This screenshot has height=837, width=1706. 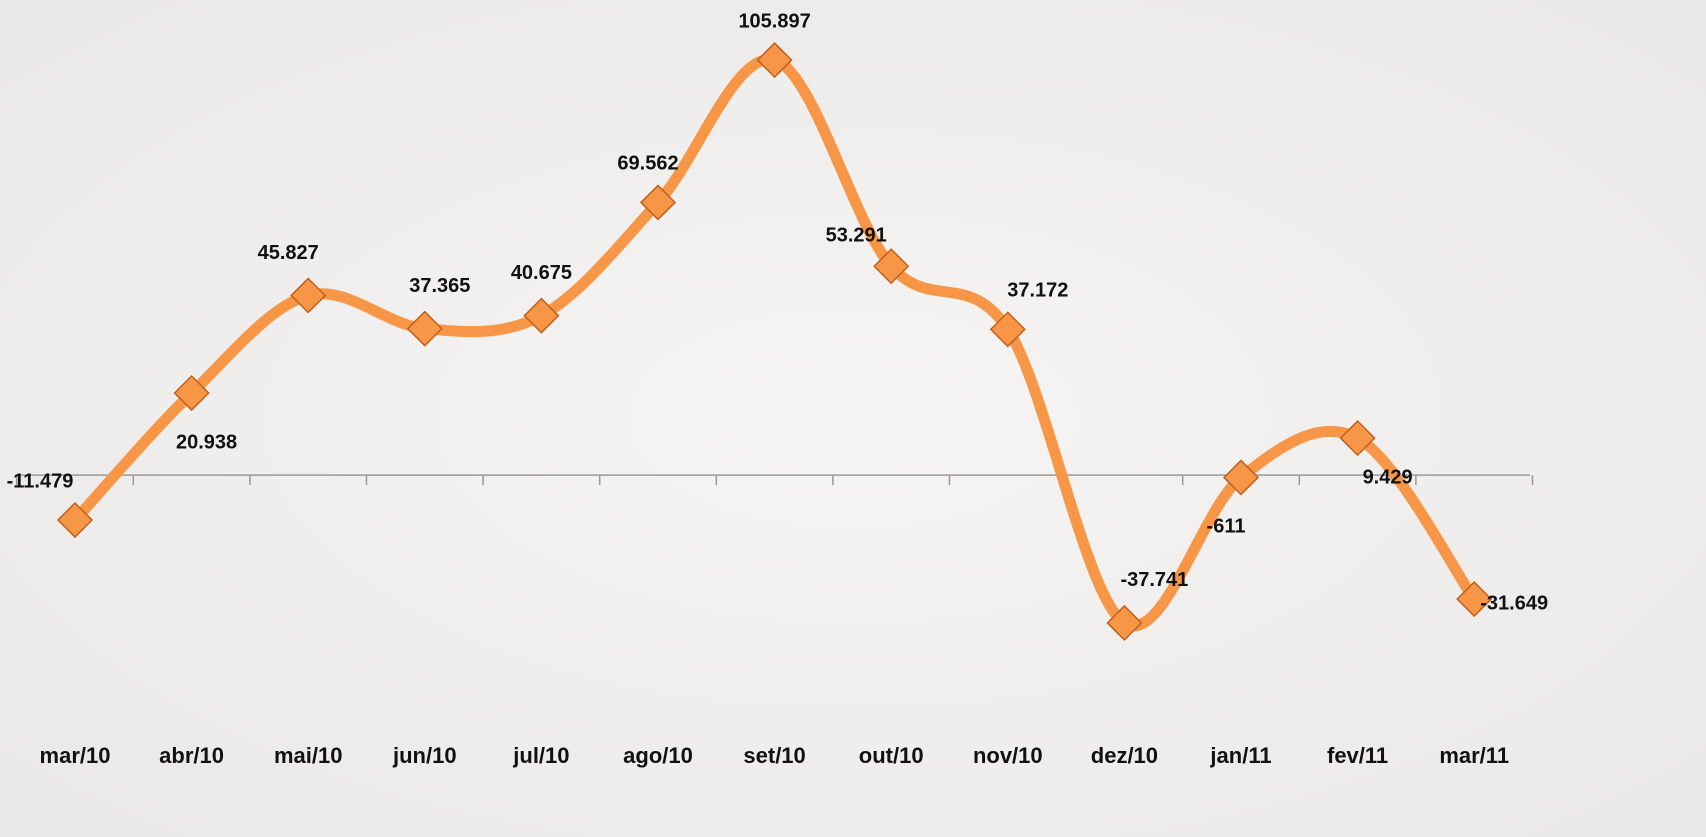 I want to click on x-tick-label: set/10, so click(x=774, y=755).